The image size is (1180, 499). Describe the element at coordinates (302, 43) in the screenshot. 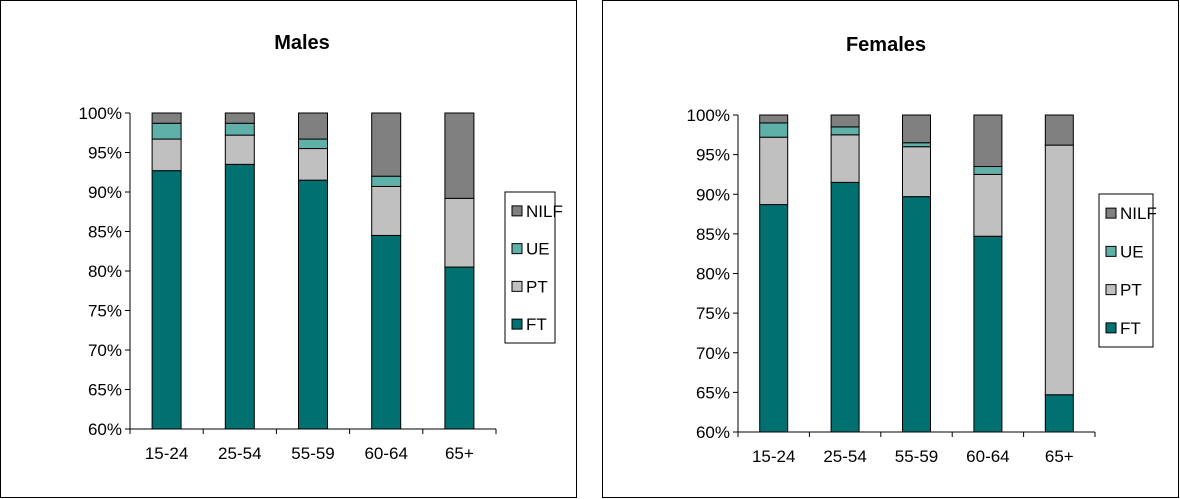

I see `chart-title: Males` at that location.